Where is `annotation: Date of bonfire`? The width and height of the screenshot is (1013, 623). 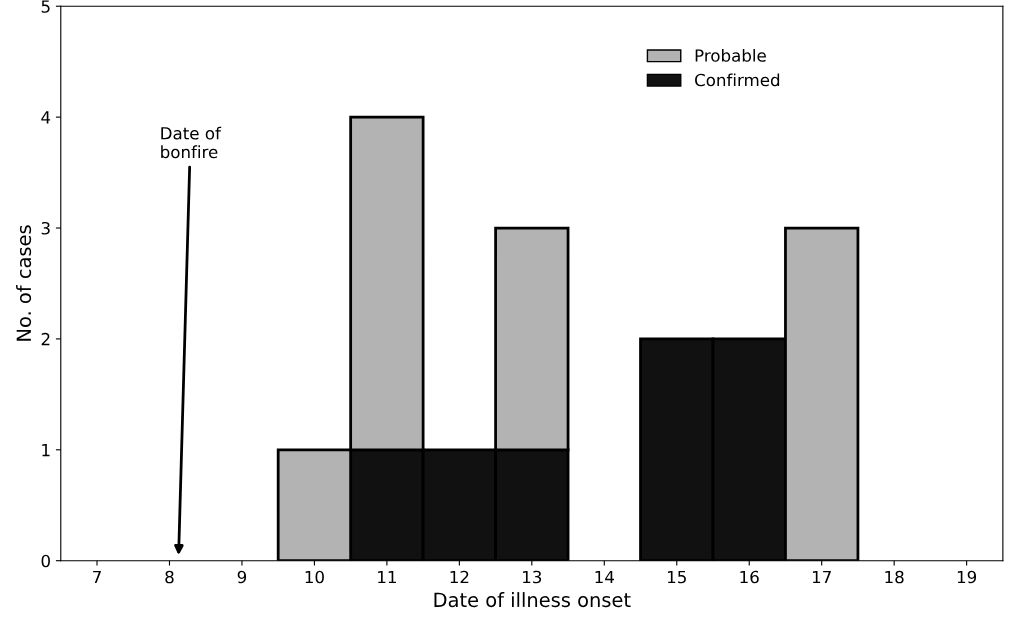
annotation: Date of bonfire is located at coordinates (191, 142).